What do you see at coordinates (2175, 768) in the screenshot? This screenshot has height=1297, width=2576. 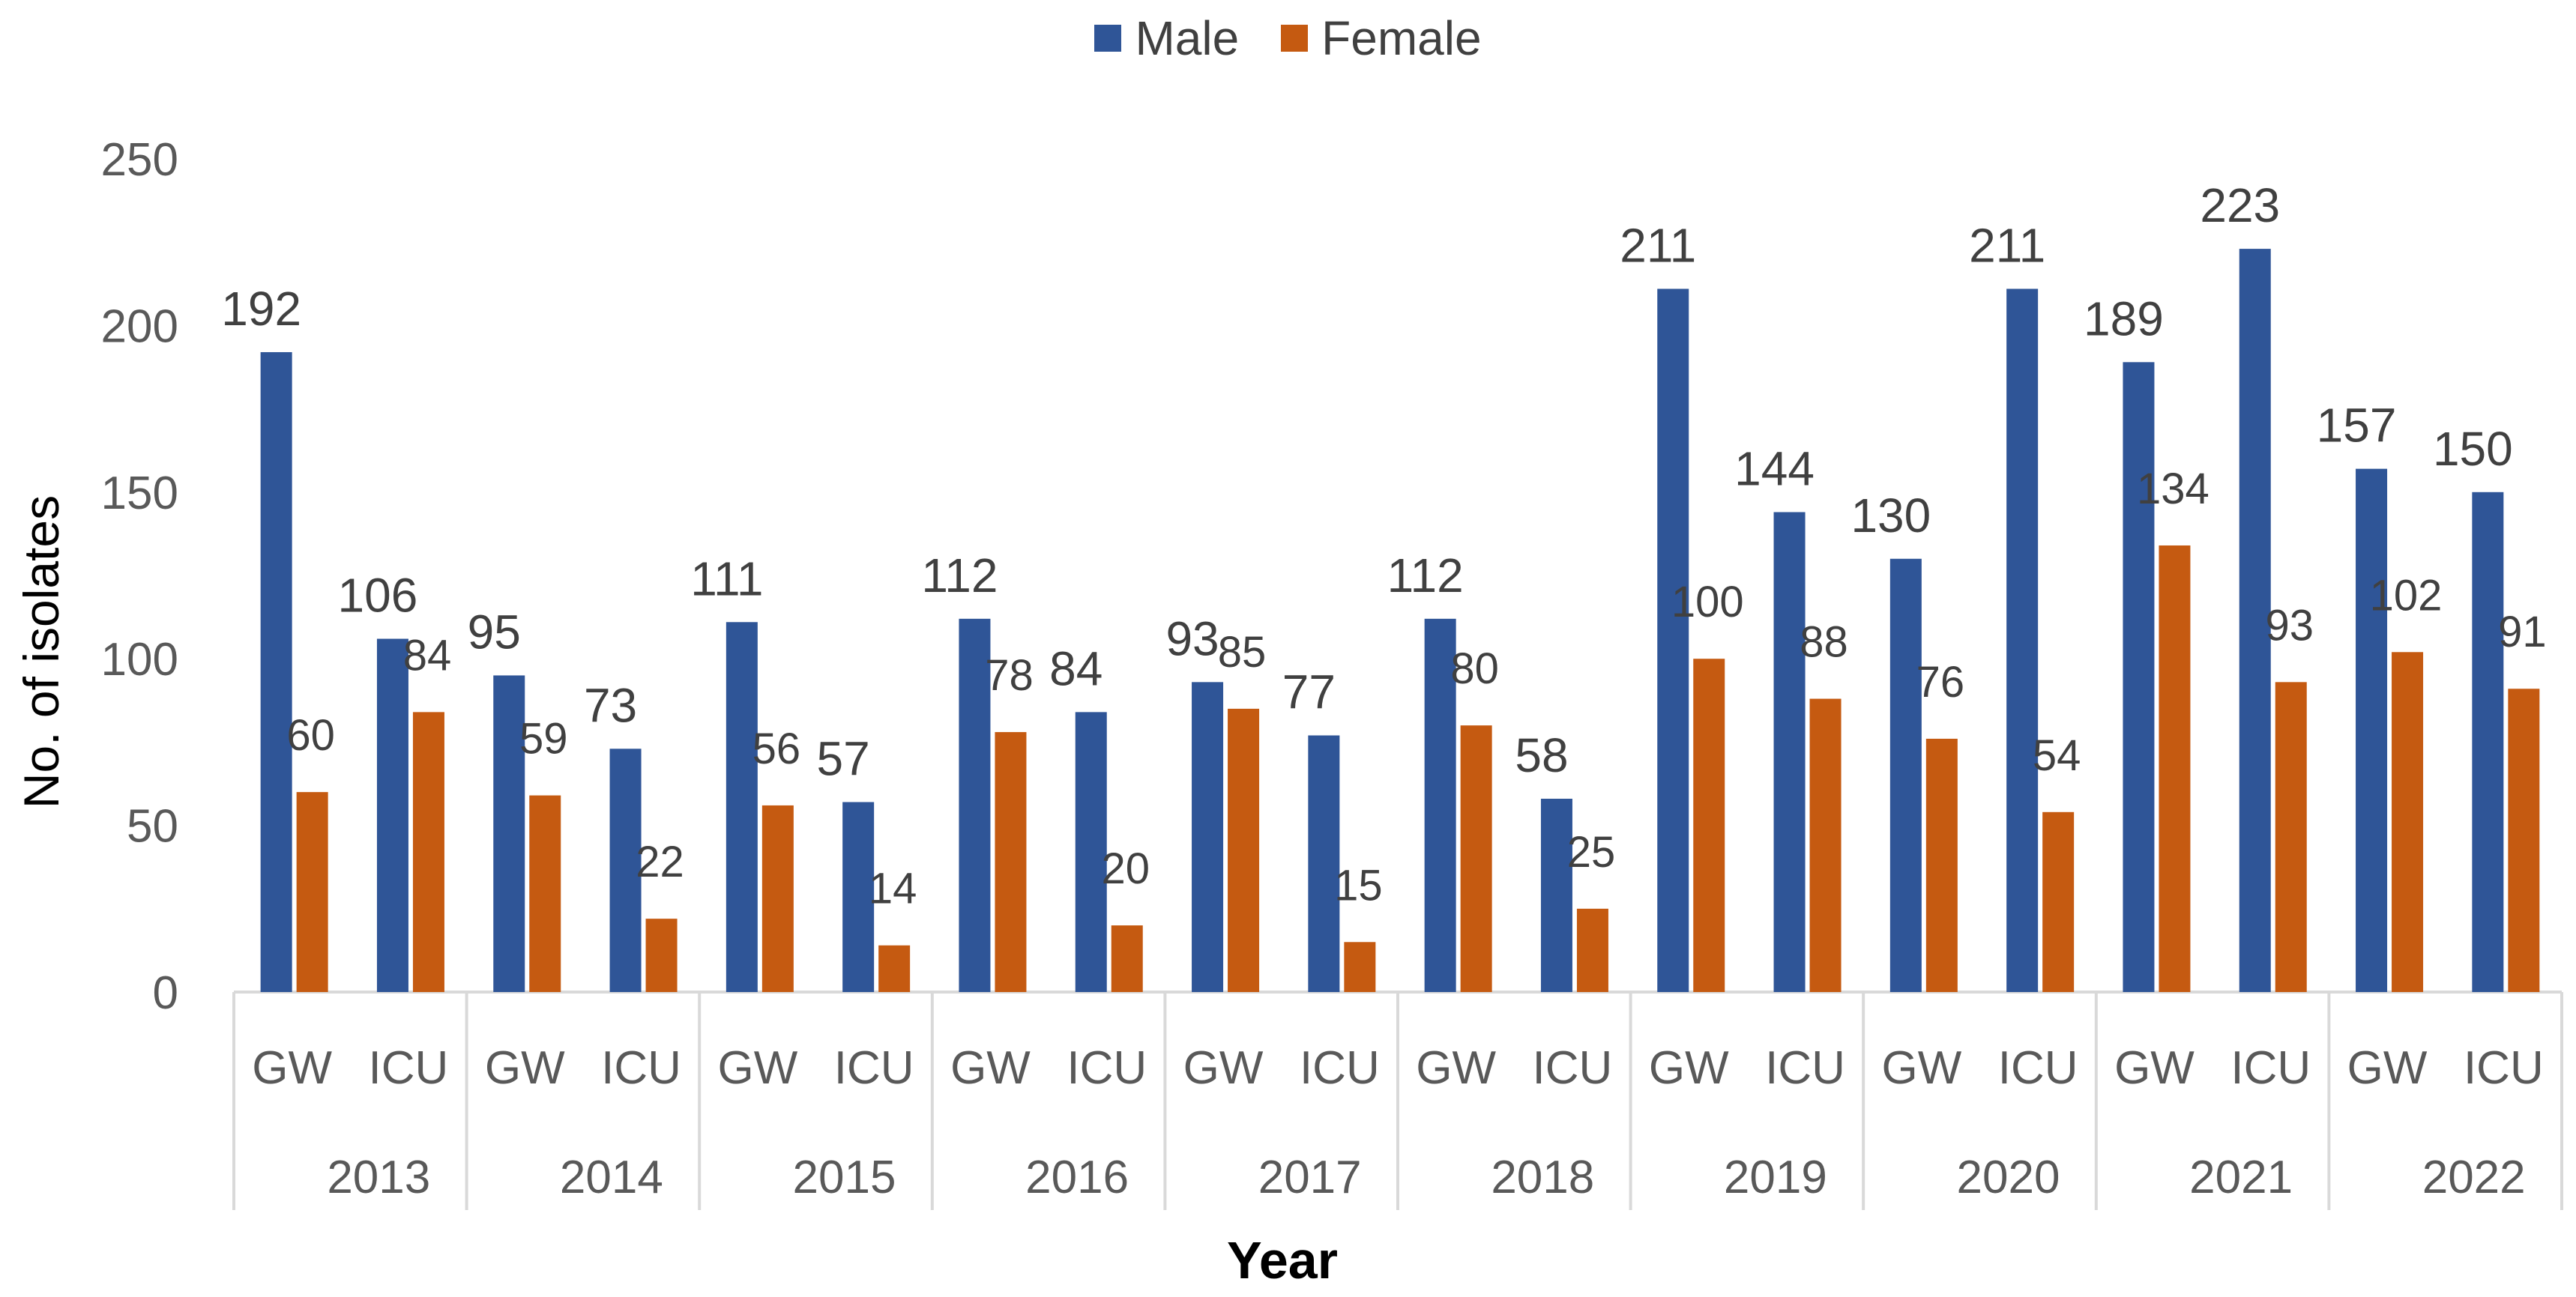 I see `bar-female-2021-gw` at bounding box center [2175, 768].